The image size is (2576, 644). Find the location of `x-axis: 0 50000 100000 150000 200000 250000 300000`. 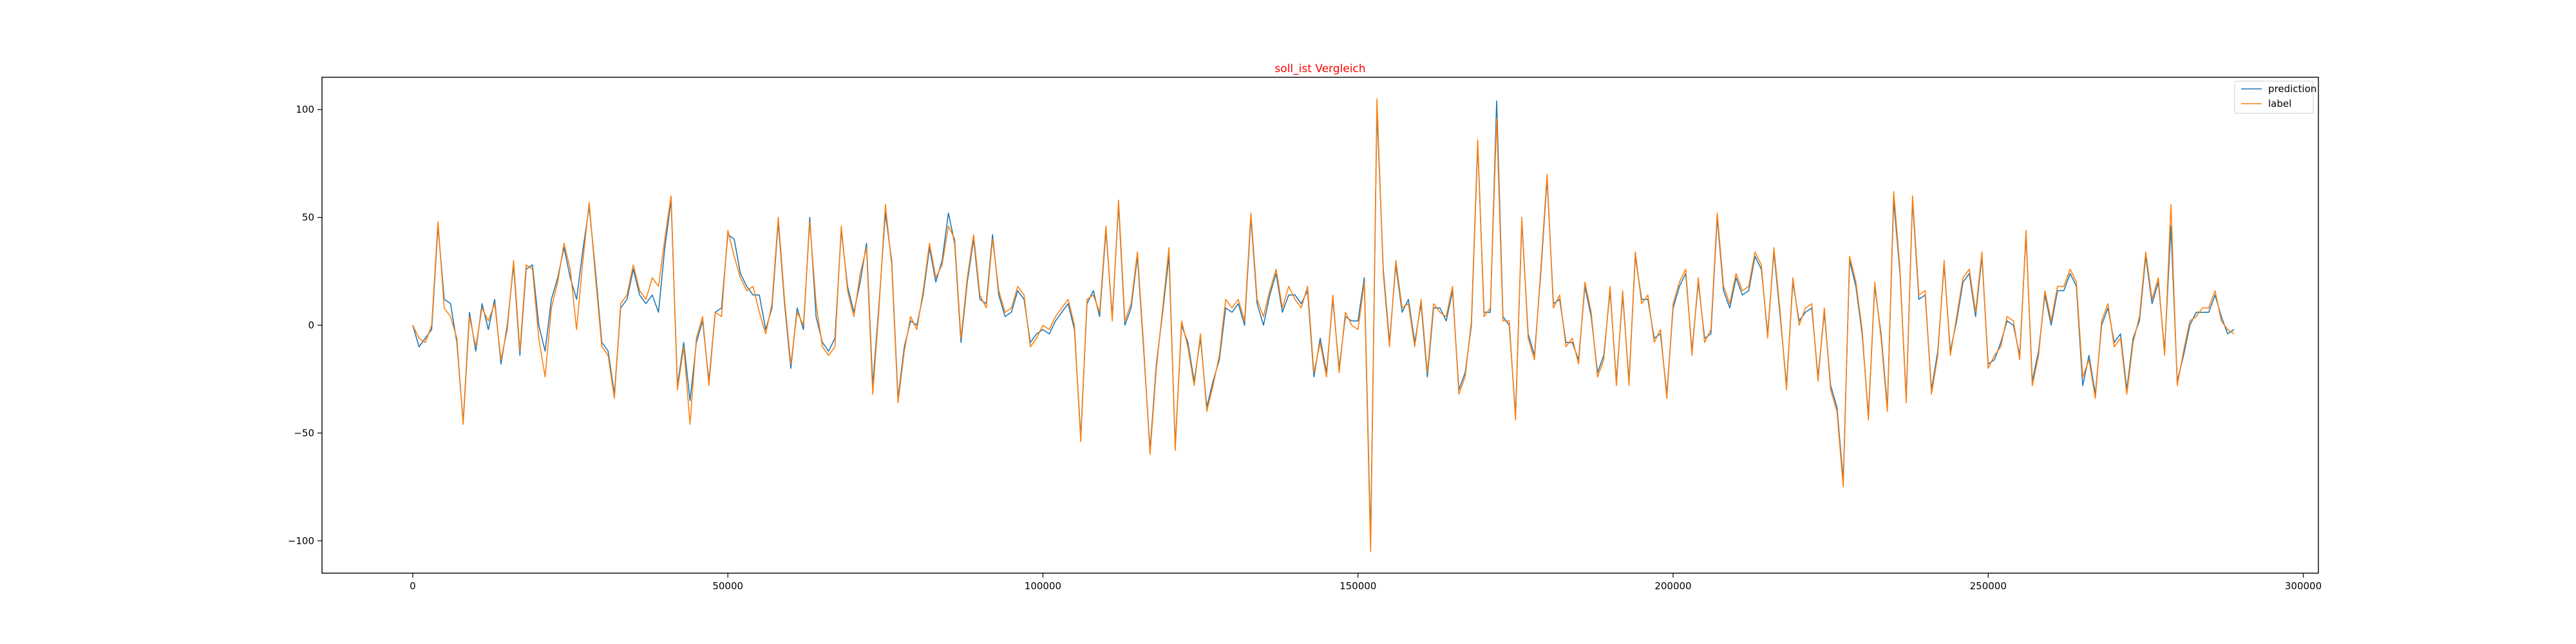

x-axis: 0 50000 100000 150000 200000 250000 300000 is located at coordinates (1366, 582).